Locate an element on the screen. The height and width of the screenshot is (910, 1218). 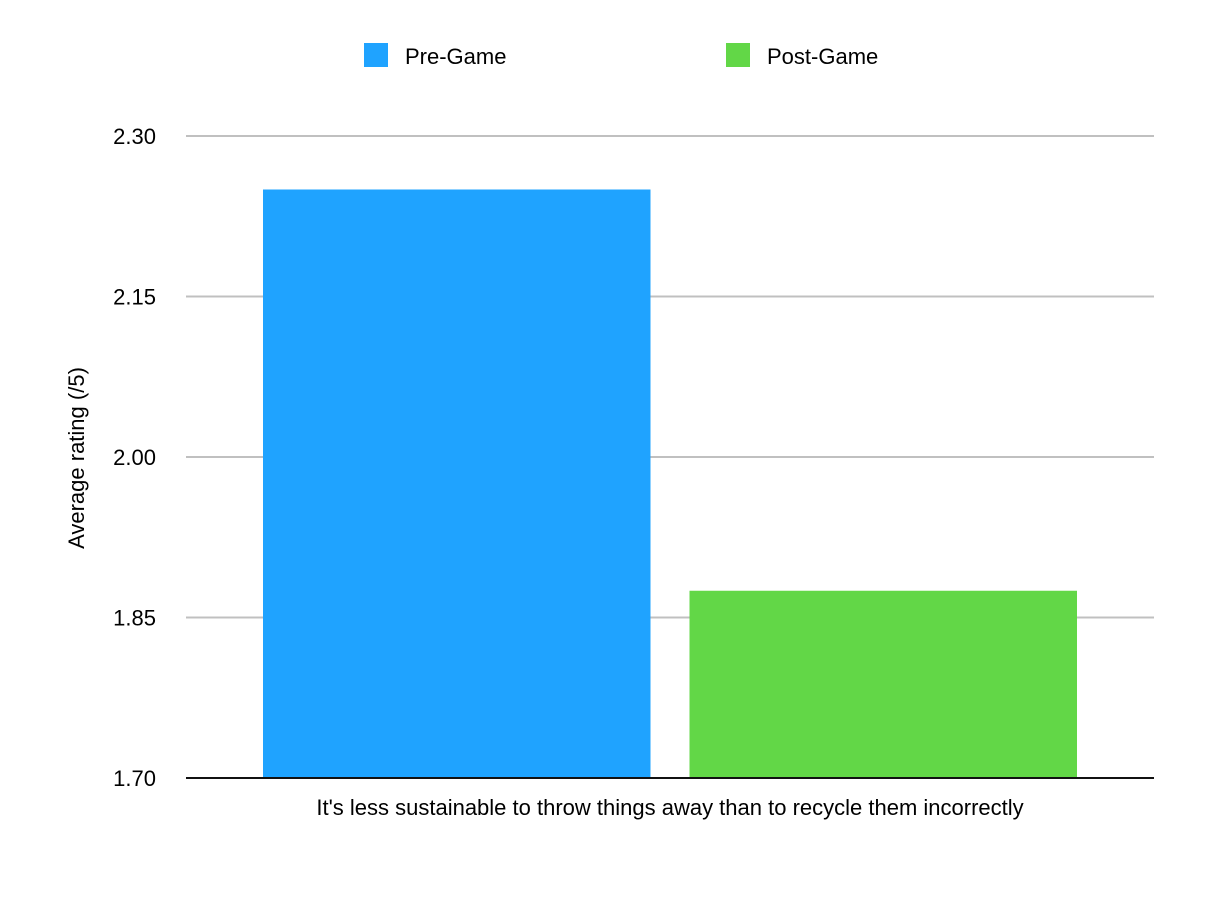
y-tick-label: 2.00 is located at coordinates (134, 457).